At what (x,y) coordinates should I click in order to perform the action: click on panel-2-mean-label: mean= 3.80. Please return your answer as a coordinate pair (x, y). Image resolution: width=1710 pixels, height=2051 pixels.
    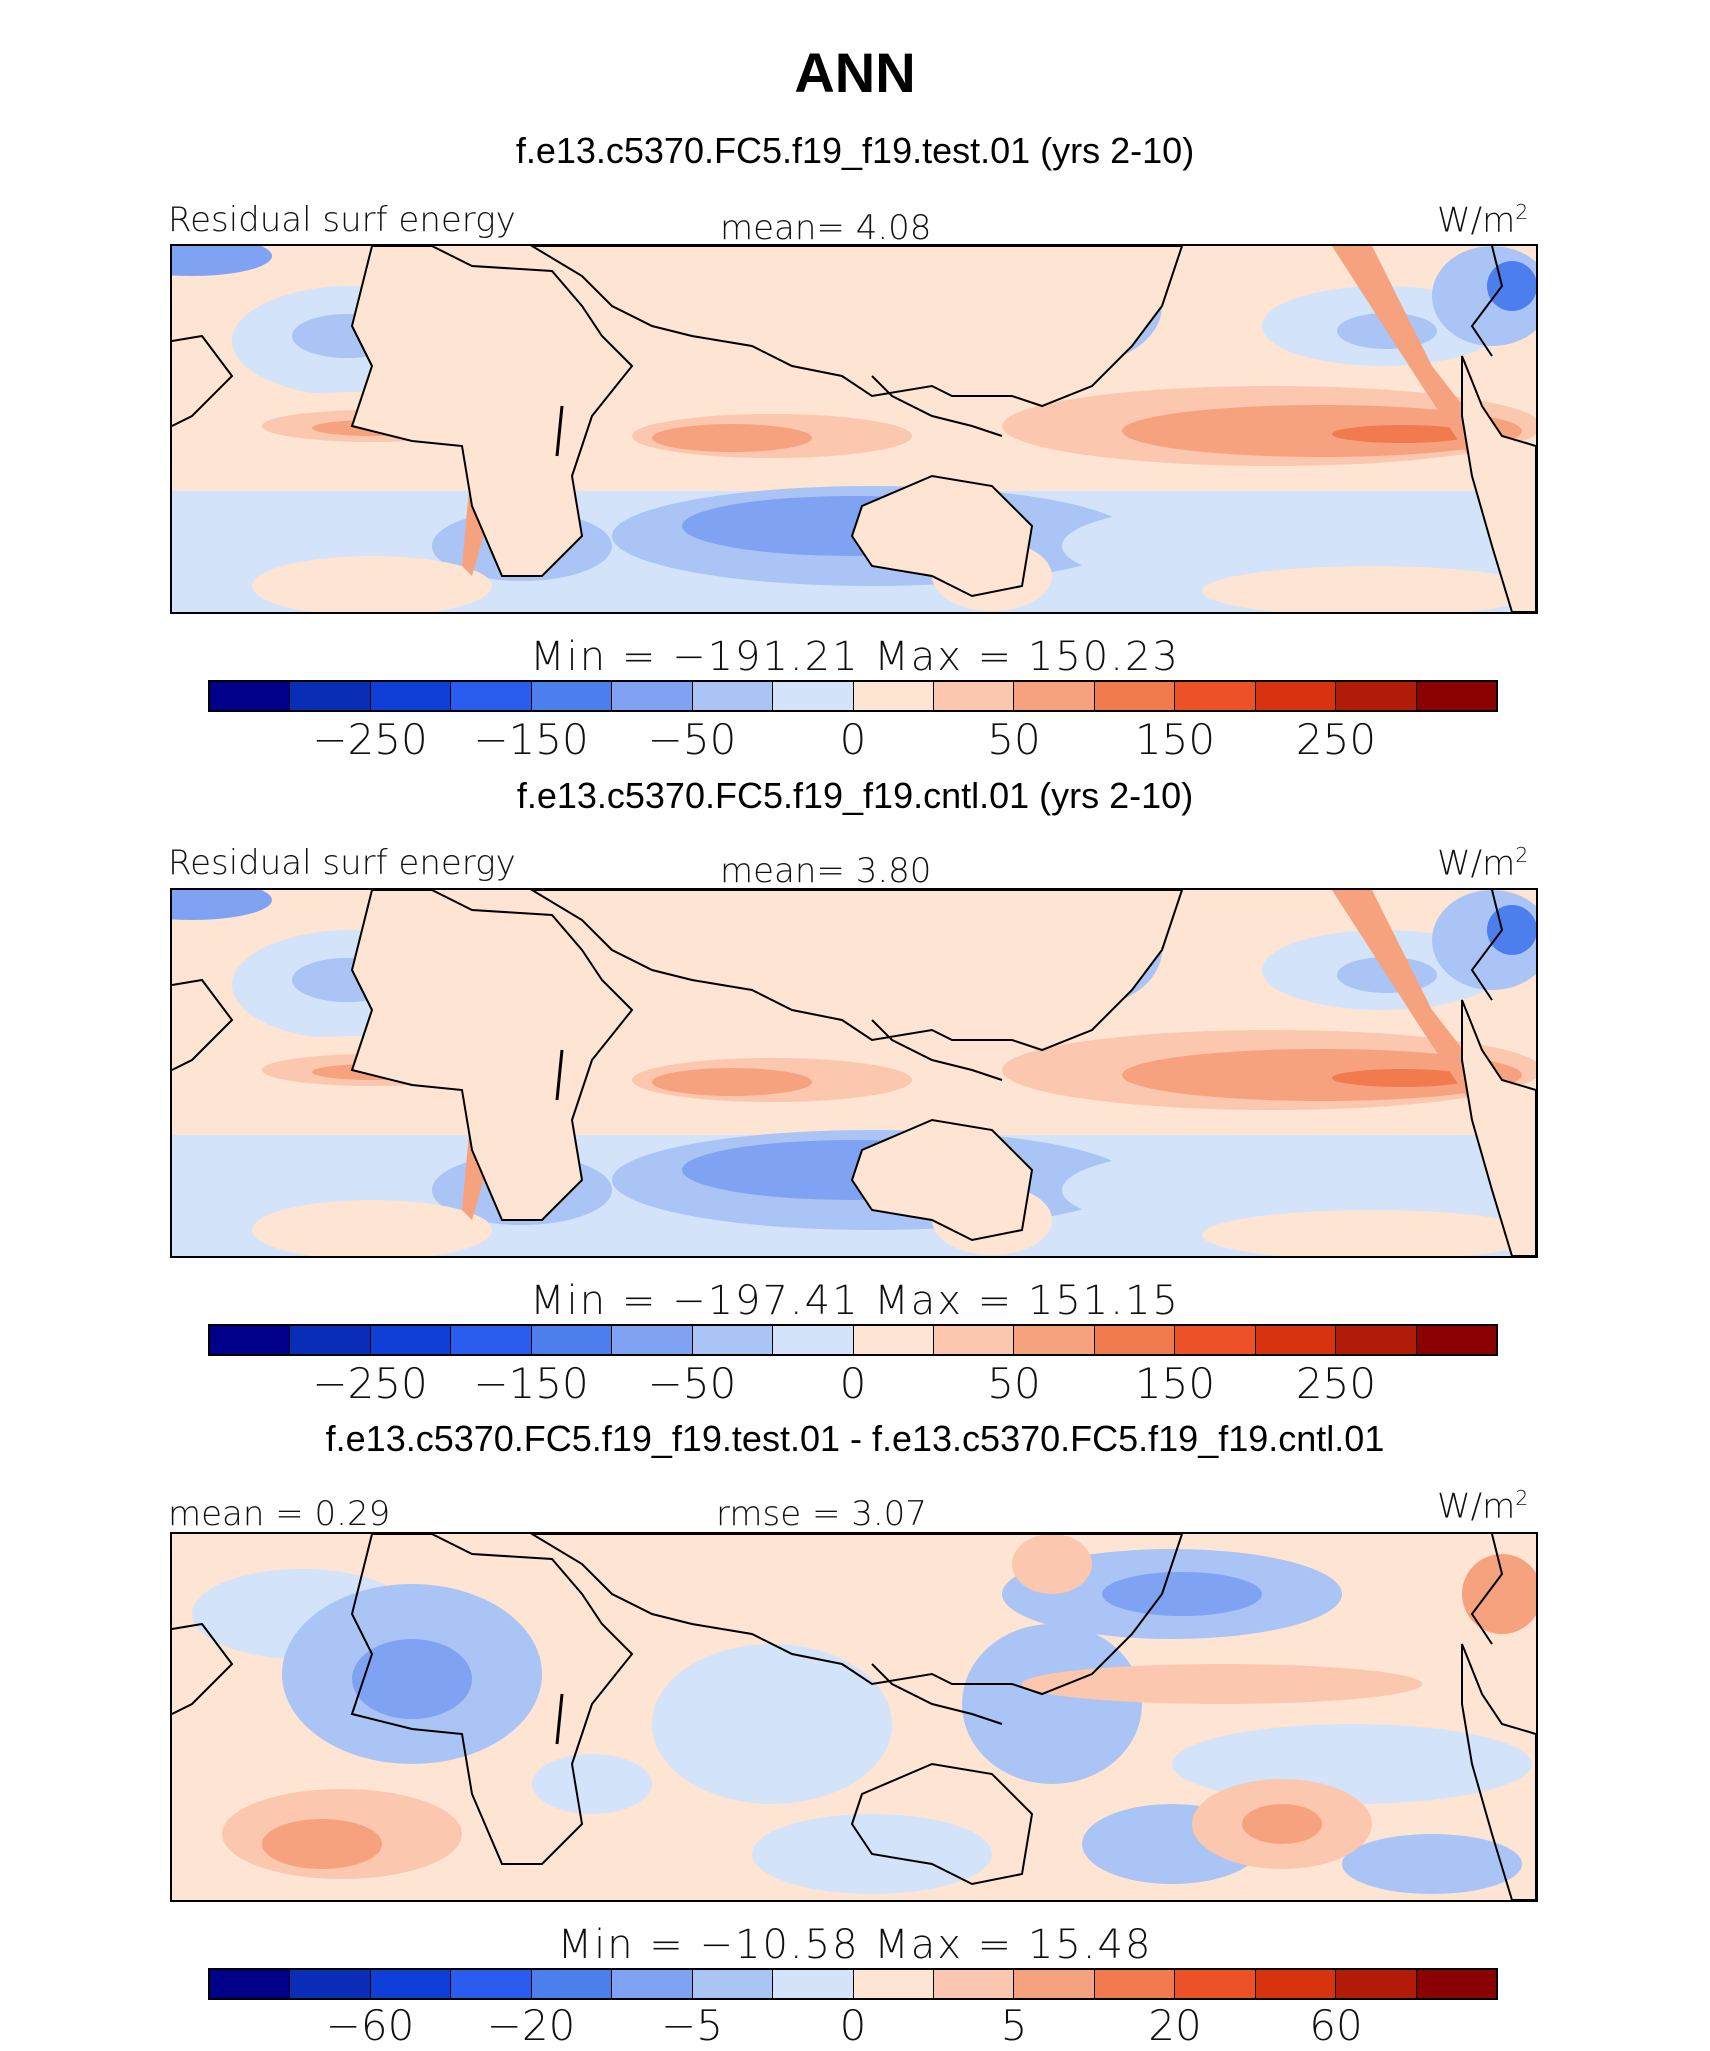
    Looking at the image, I should click on (826, 871).